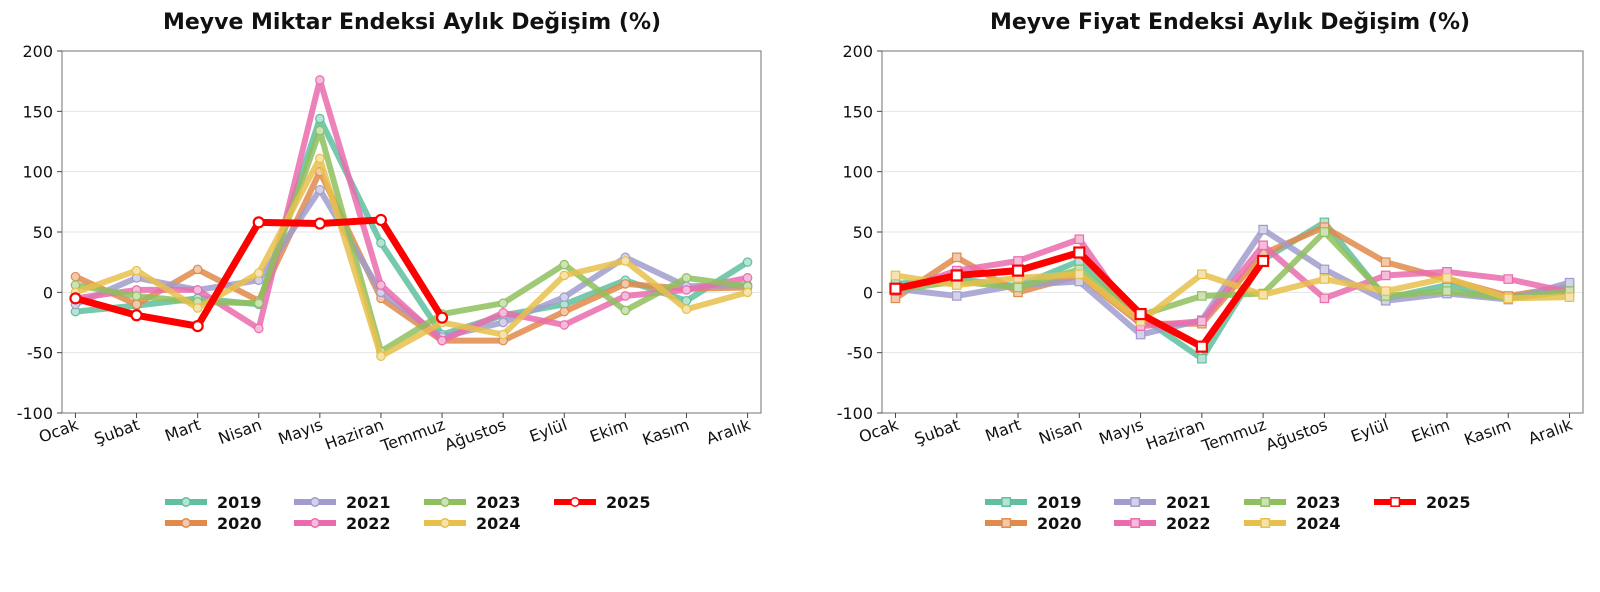 Image resolution: width=1600 pixels, height=592 pixels. Describe the element at coordinates (1003, 430) in the screenshot. I see `x-tick-label: Mart` at that location.